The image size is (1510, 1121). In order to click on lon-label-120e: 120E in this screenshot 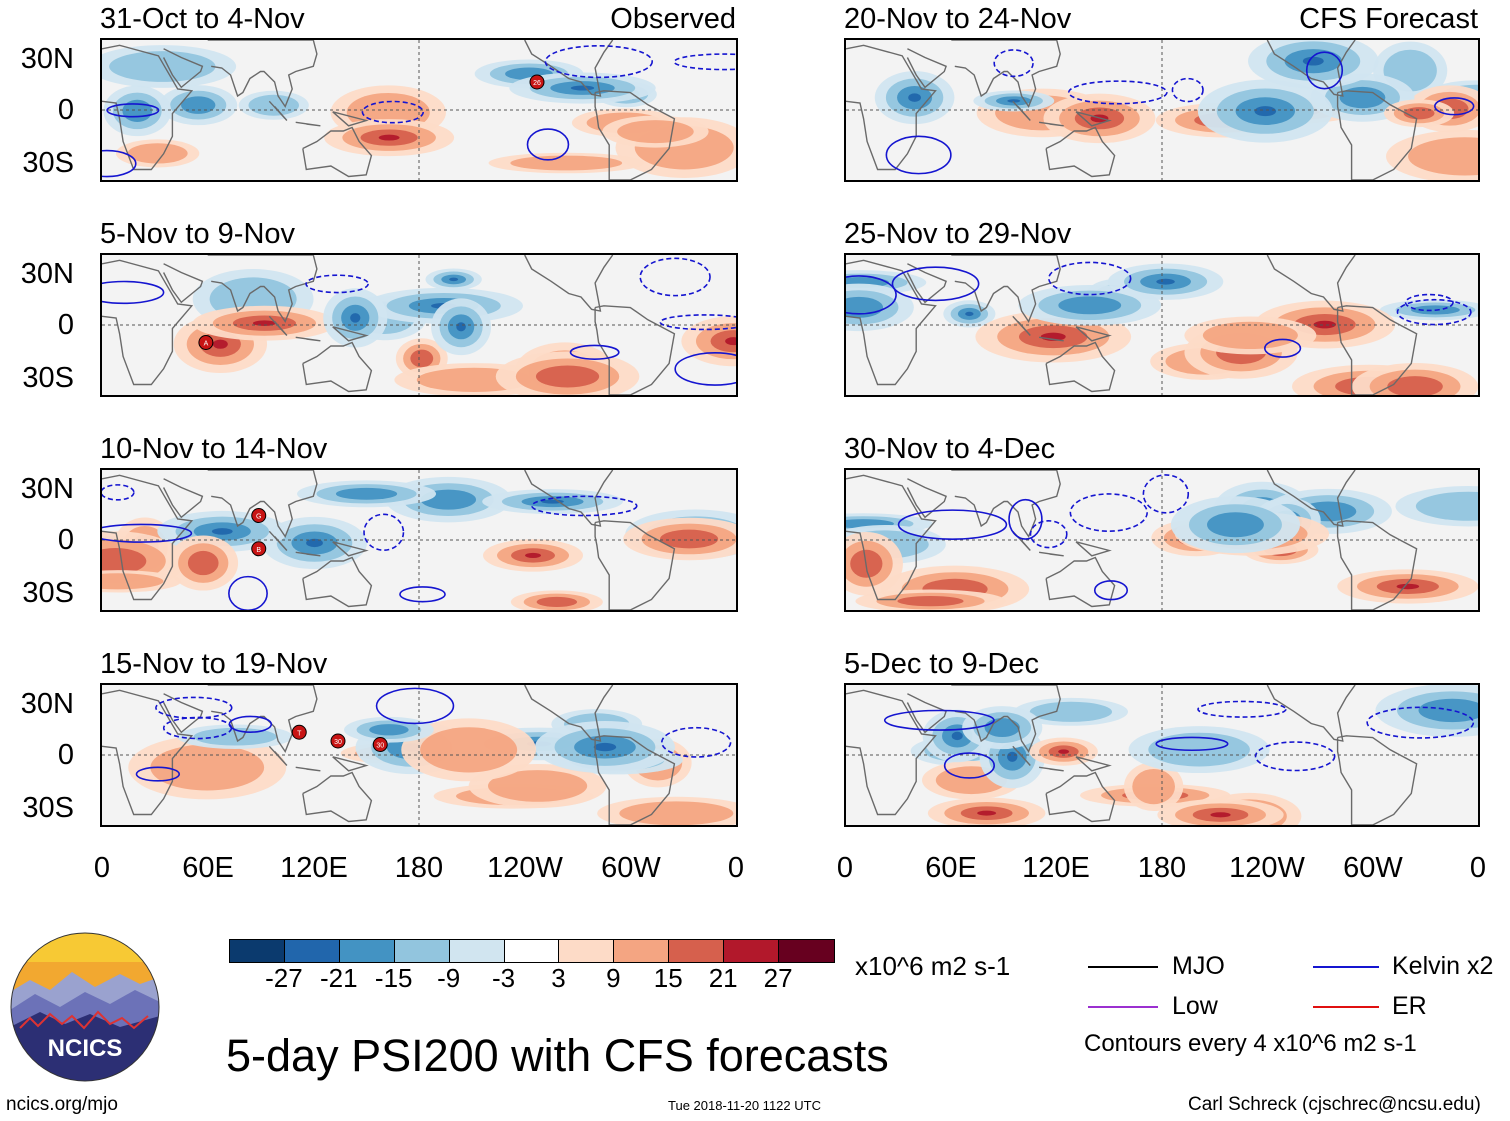, I will do `click(1056, 868)`.